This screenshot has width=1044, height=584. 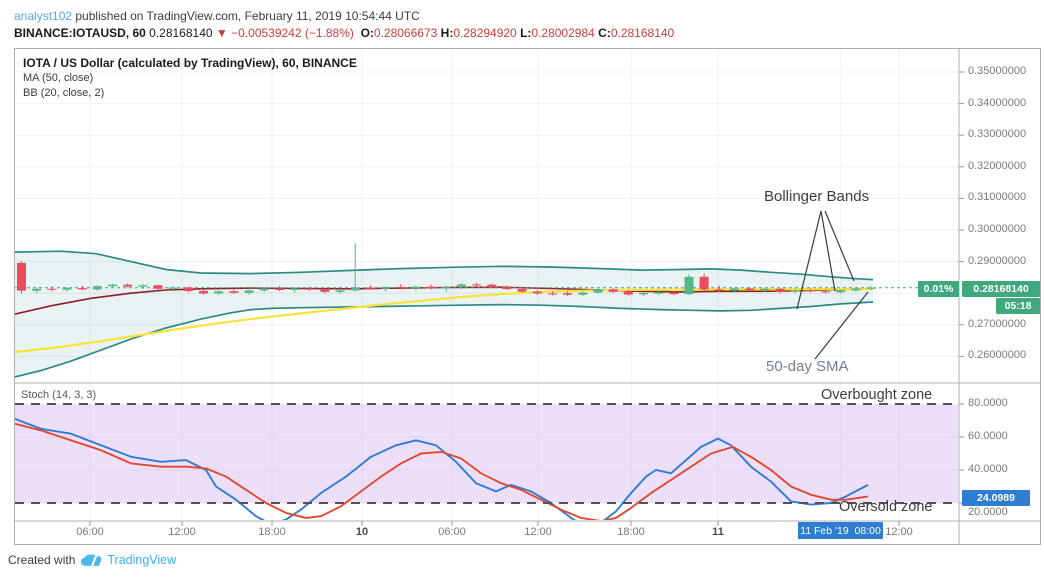 What do you see at coordinates (886, 507) in the screenshot?
I see `oversold-zone-label: Oversold zone` at bounding box center [886, 507].